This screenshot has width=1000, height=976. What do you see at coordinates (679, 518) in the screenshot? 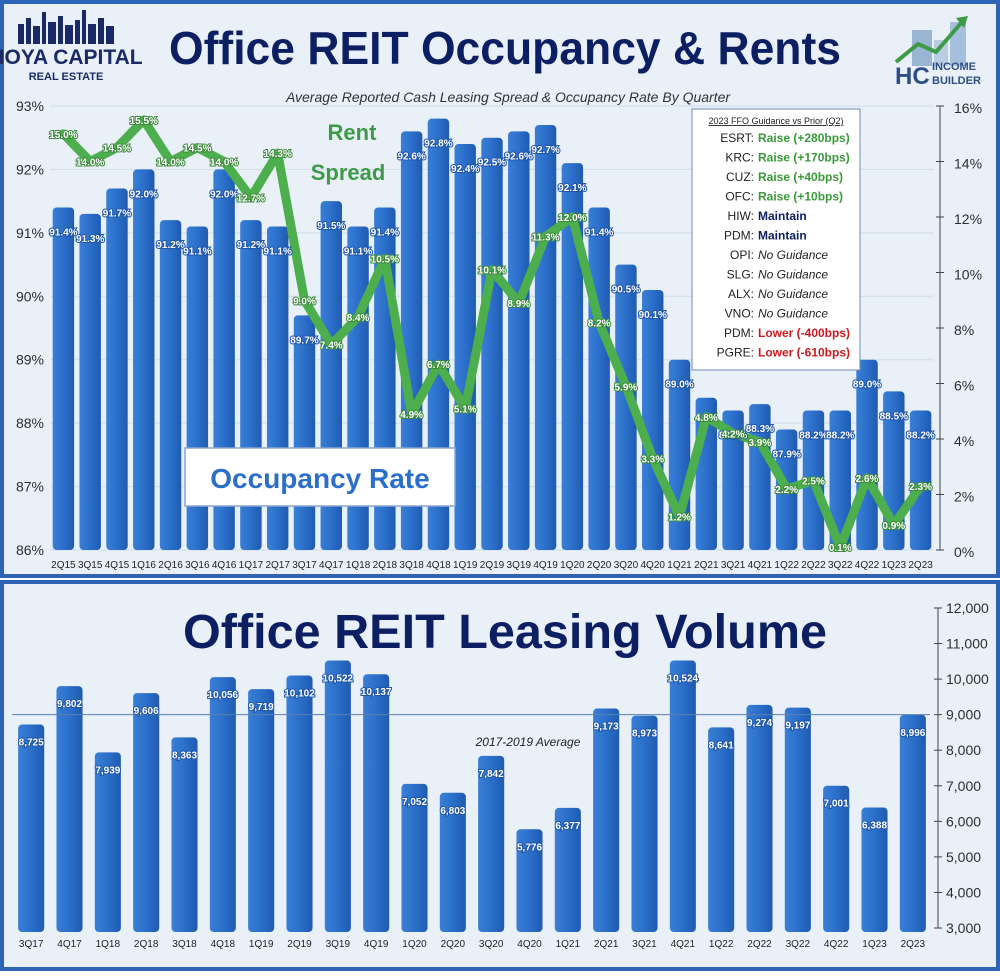
I see `rent-spread-point-label: 1.2%` at bounding box center [679, 518].